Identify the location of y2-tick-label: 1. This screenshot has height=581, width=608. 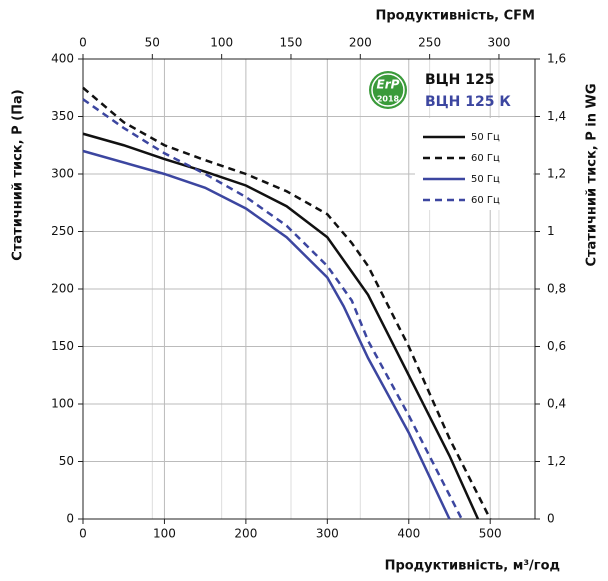
(551, 231).